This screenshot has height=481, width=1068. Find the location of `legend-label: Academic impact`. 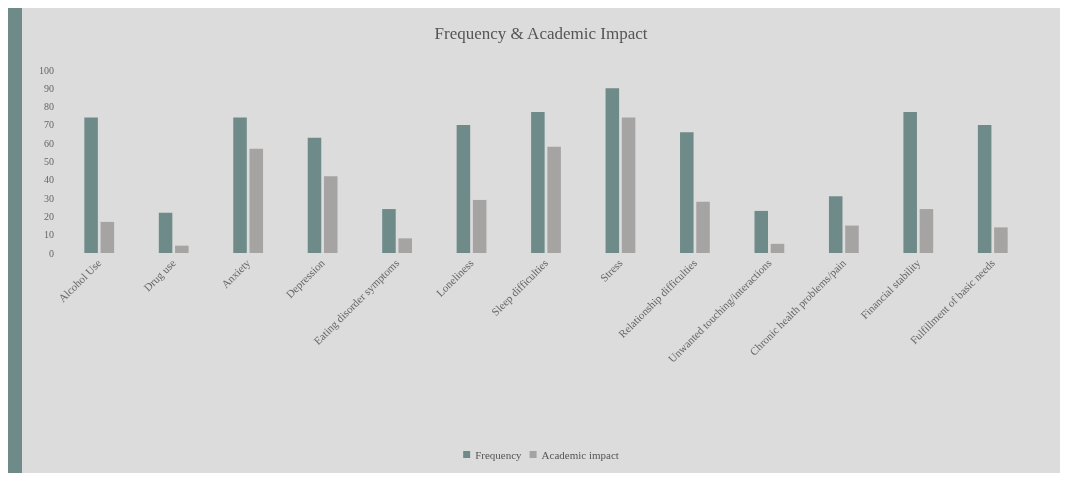

legend-label: Academic impact is located at coordinates (580, 454).